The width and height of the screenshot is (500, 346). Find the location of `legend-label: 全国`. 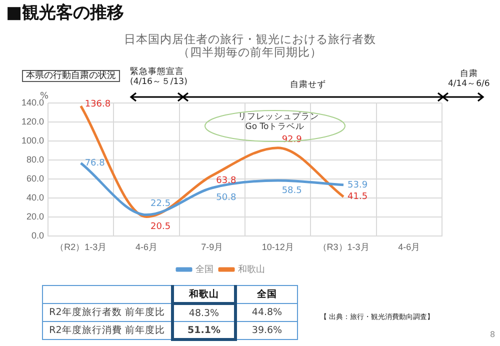

legend-label: 全国 is located at coordinates (205, 269).